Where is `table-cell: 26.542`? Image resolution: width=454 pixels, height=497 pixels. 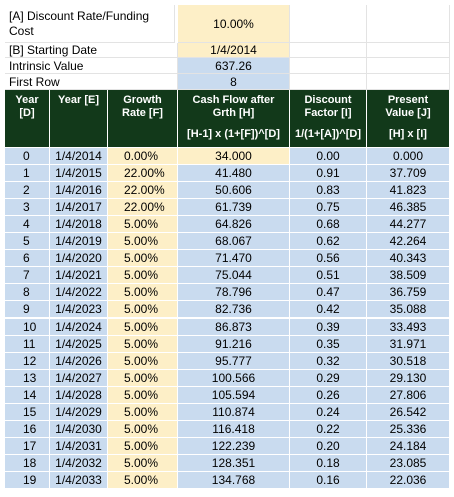 table-cell: 26.542 is located at coordinates (408, 412).